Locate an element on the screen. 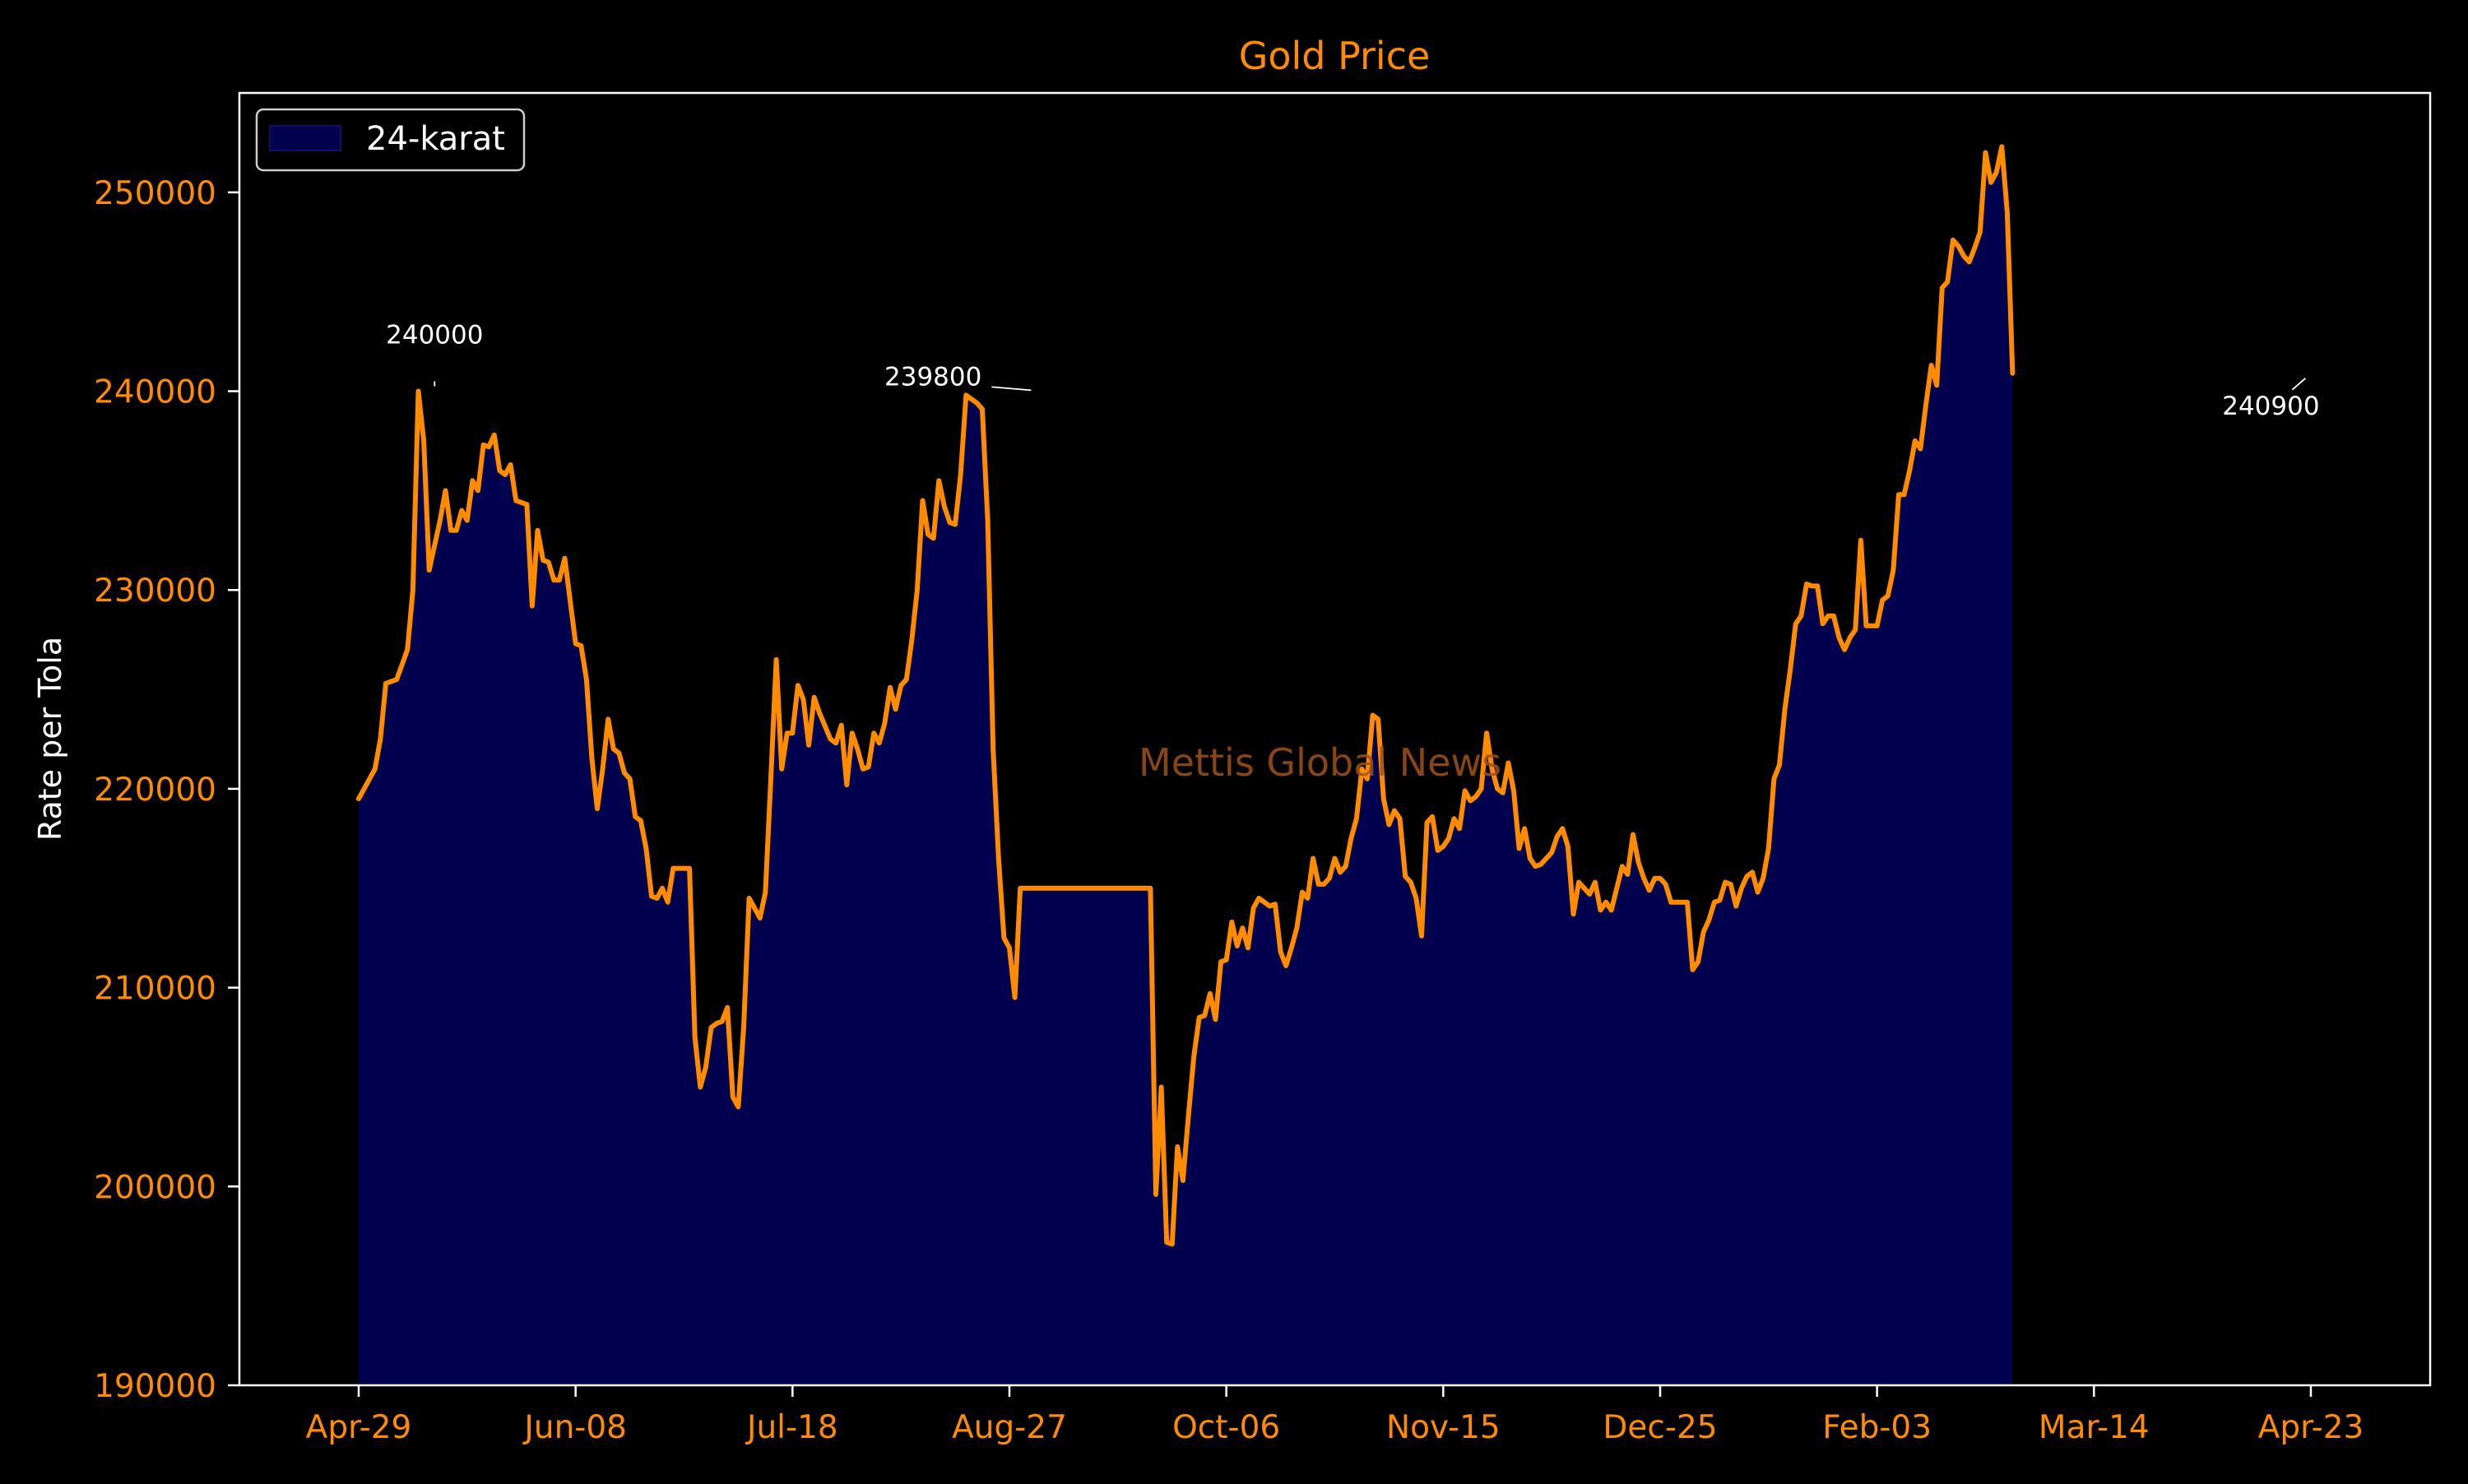 This screenshot has width=2468, height=1484. annotations: 240000 239800 240900 is located at coordinates (1352, 371).